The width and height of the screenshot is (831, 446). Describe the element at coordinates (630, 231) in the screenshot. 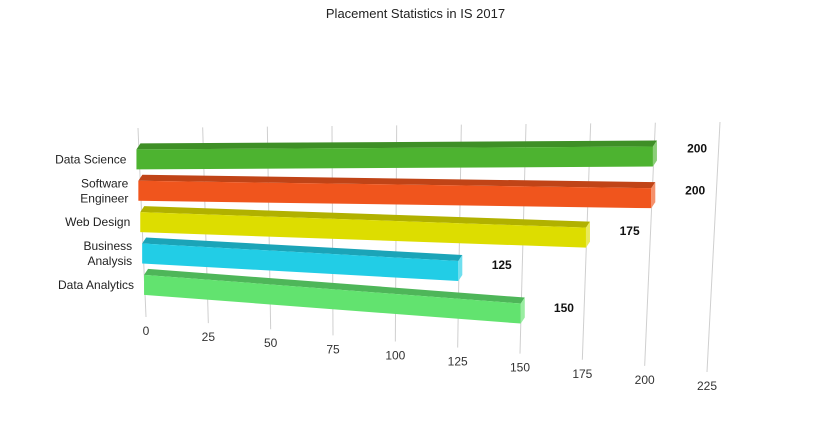

I see `data-label: 175` at that location.